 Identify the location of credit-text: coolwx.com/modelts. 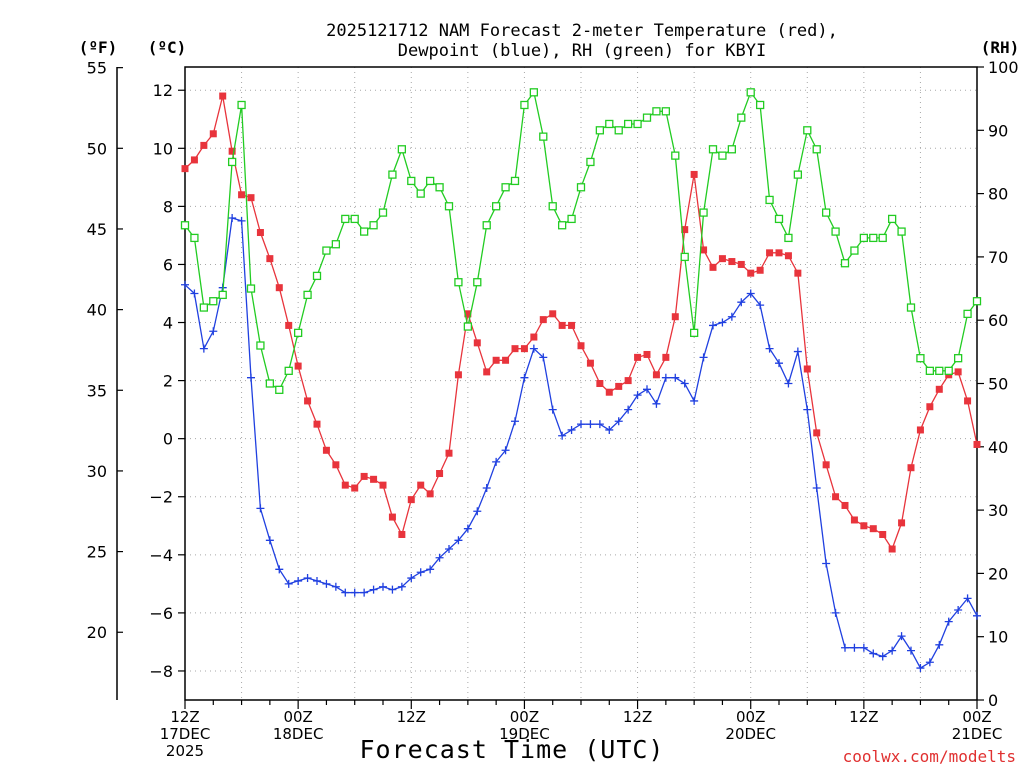
(929, 756).